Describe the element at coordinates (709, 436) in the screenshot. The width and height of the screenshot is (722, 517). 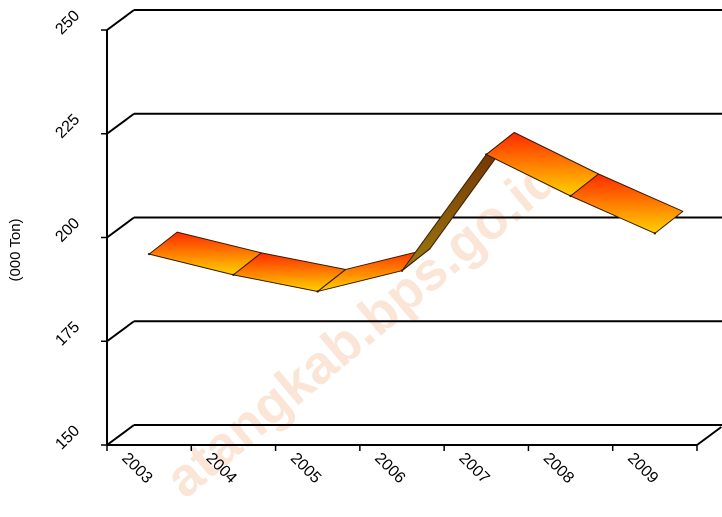
I see `x-axis-depth-edge` at that location.